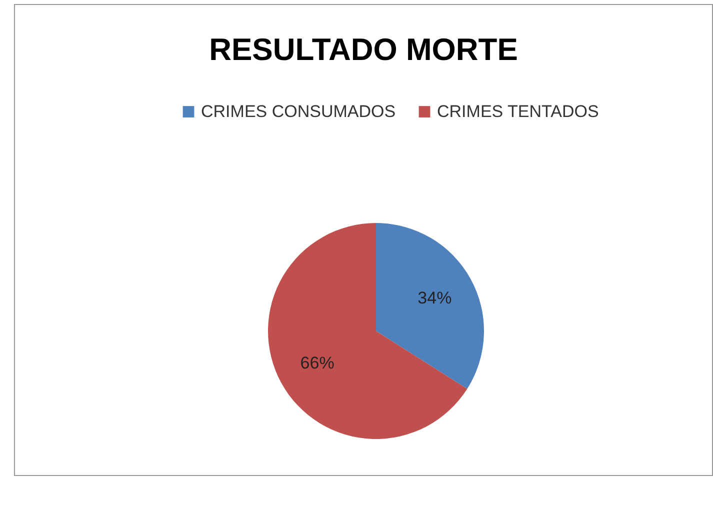  I want to click on legend-label: CRIMES TENTADOS, so click(518, 111).